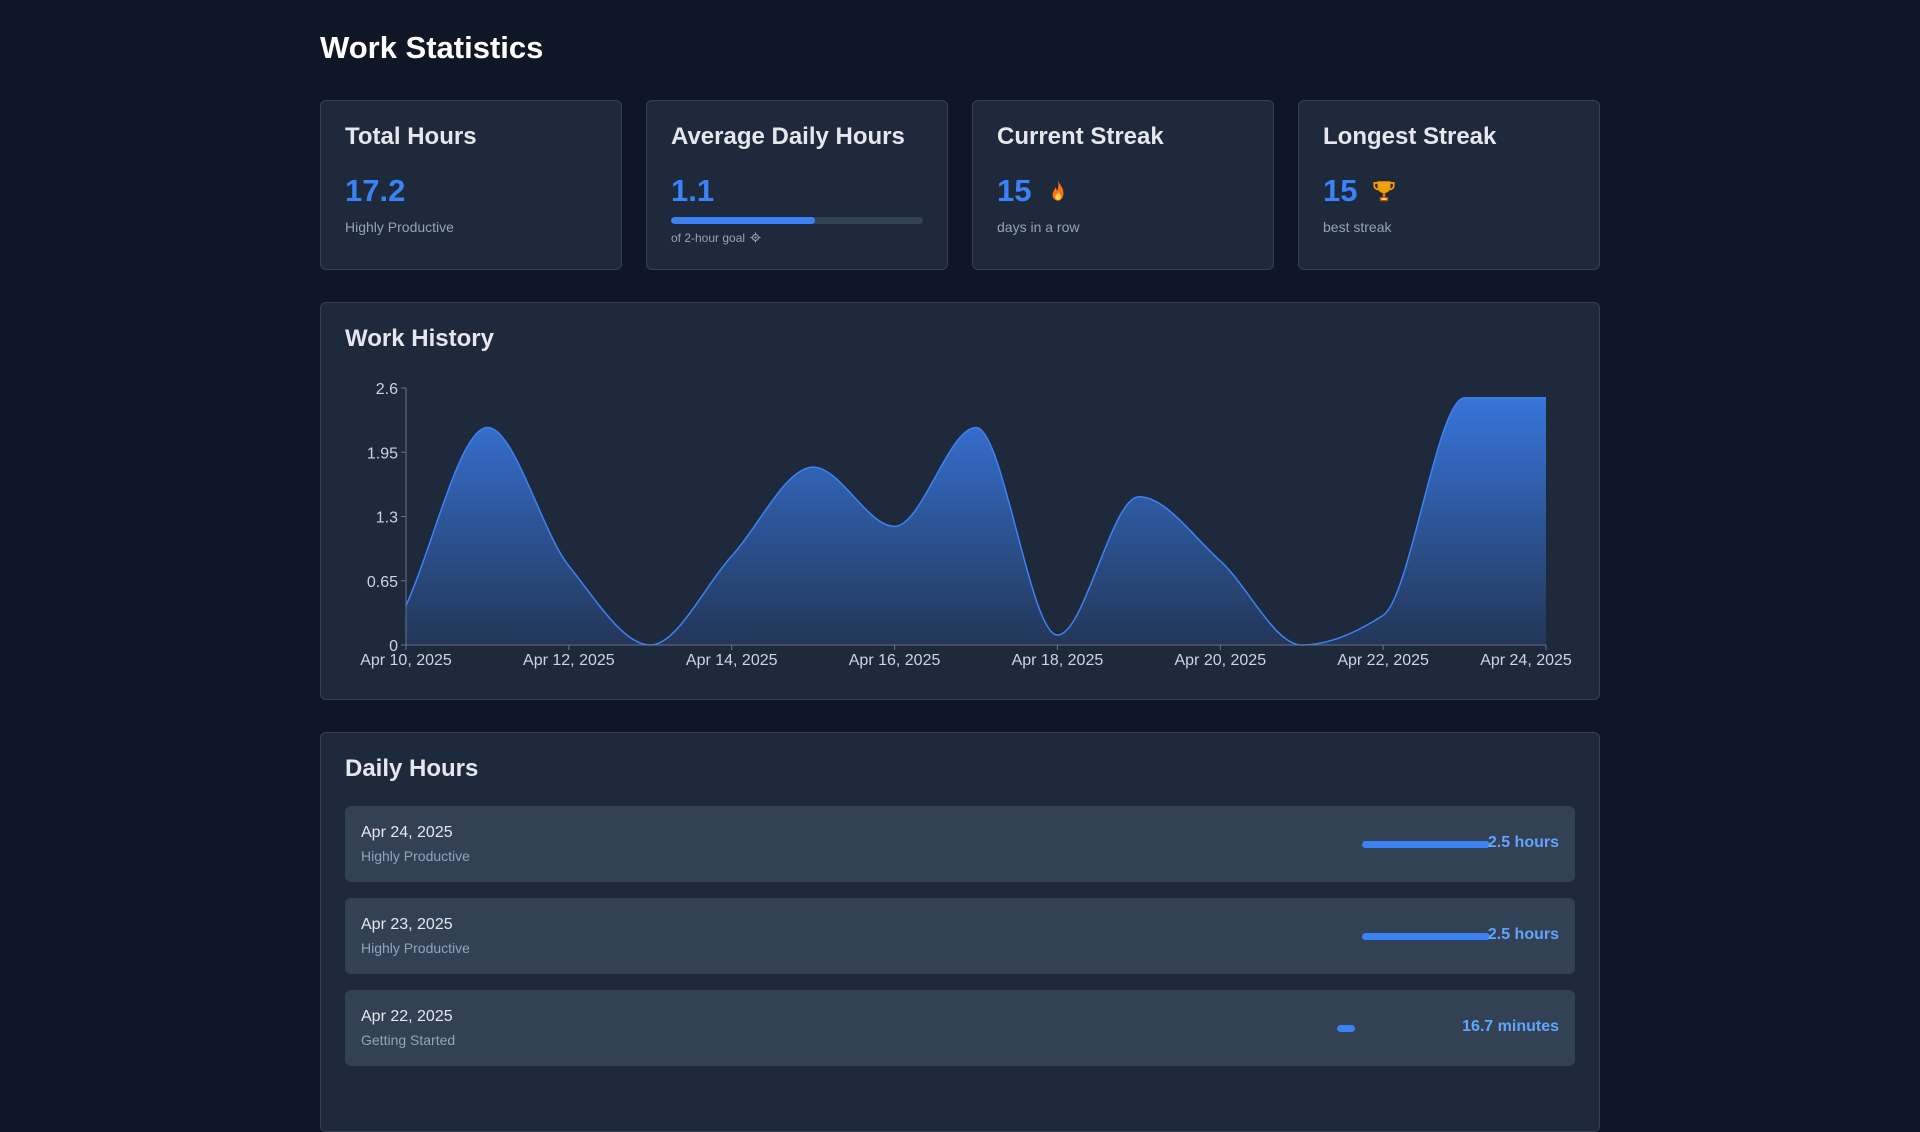  I want to click on average-daily-value: 1.1, so click(692, 191).